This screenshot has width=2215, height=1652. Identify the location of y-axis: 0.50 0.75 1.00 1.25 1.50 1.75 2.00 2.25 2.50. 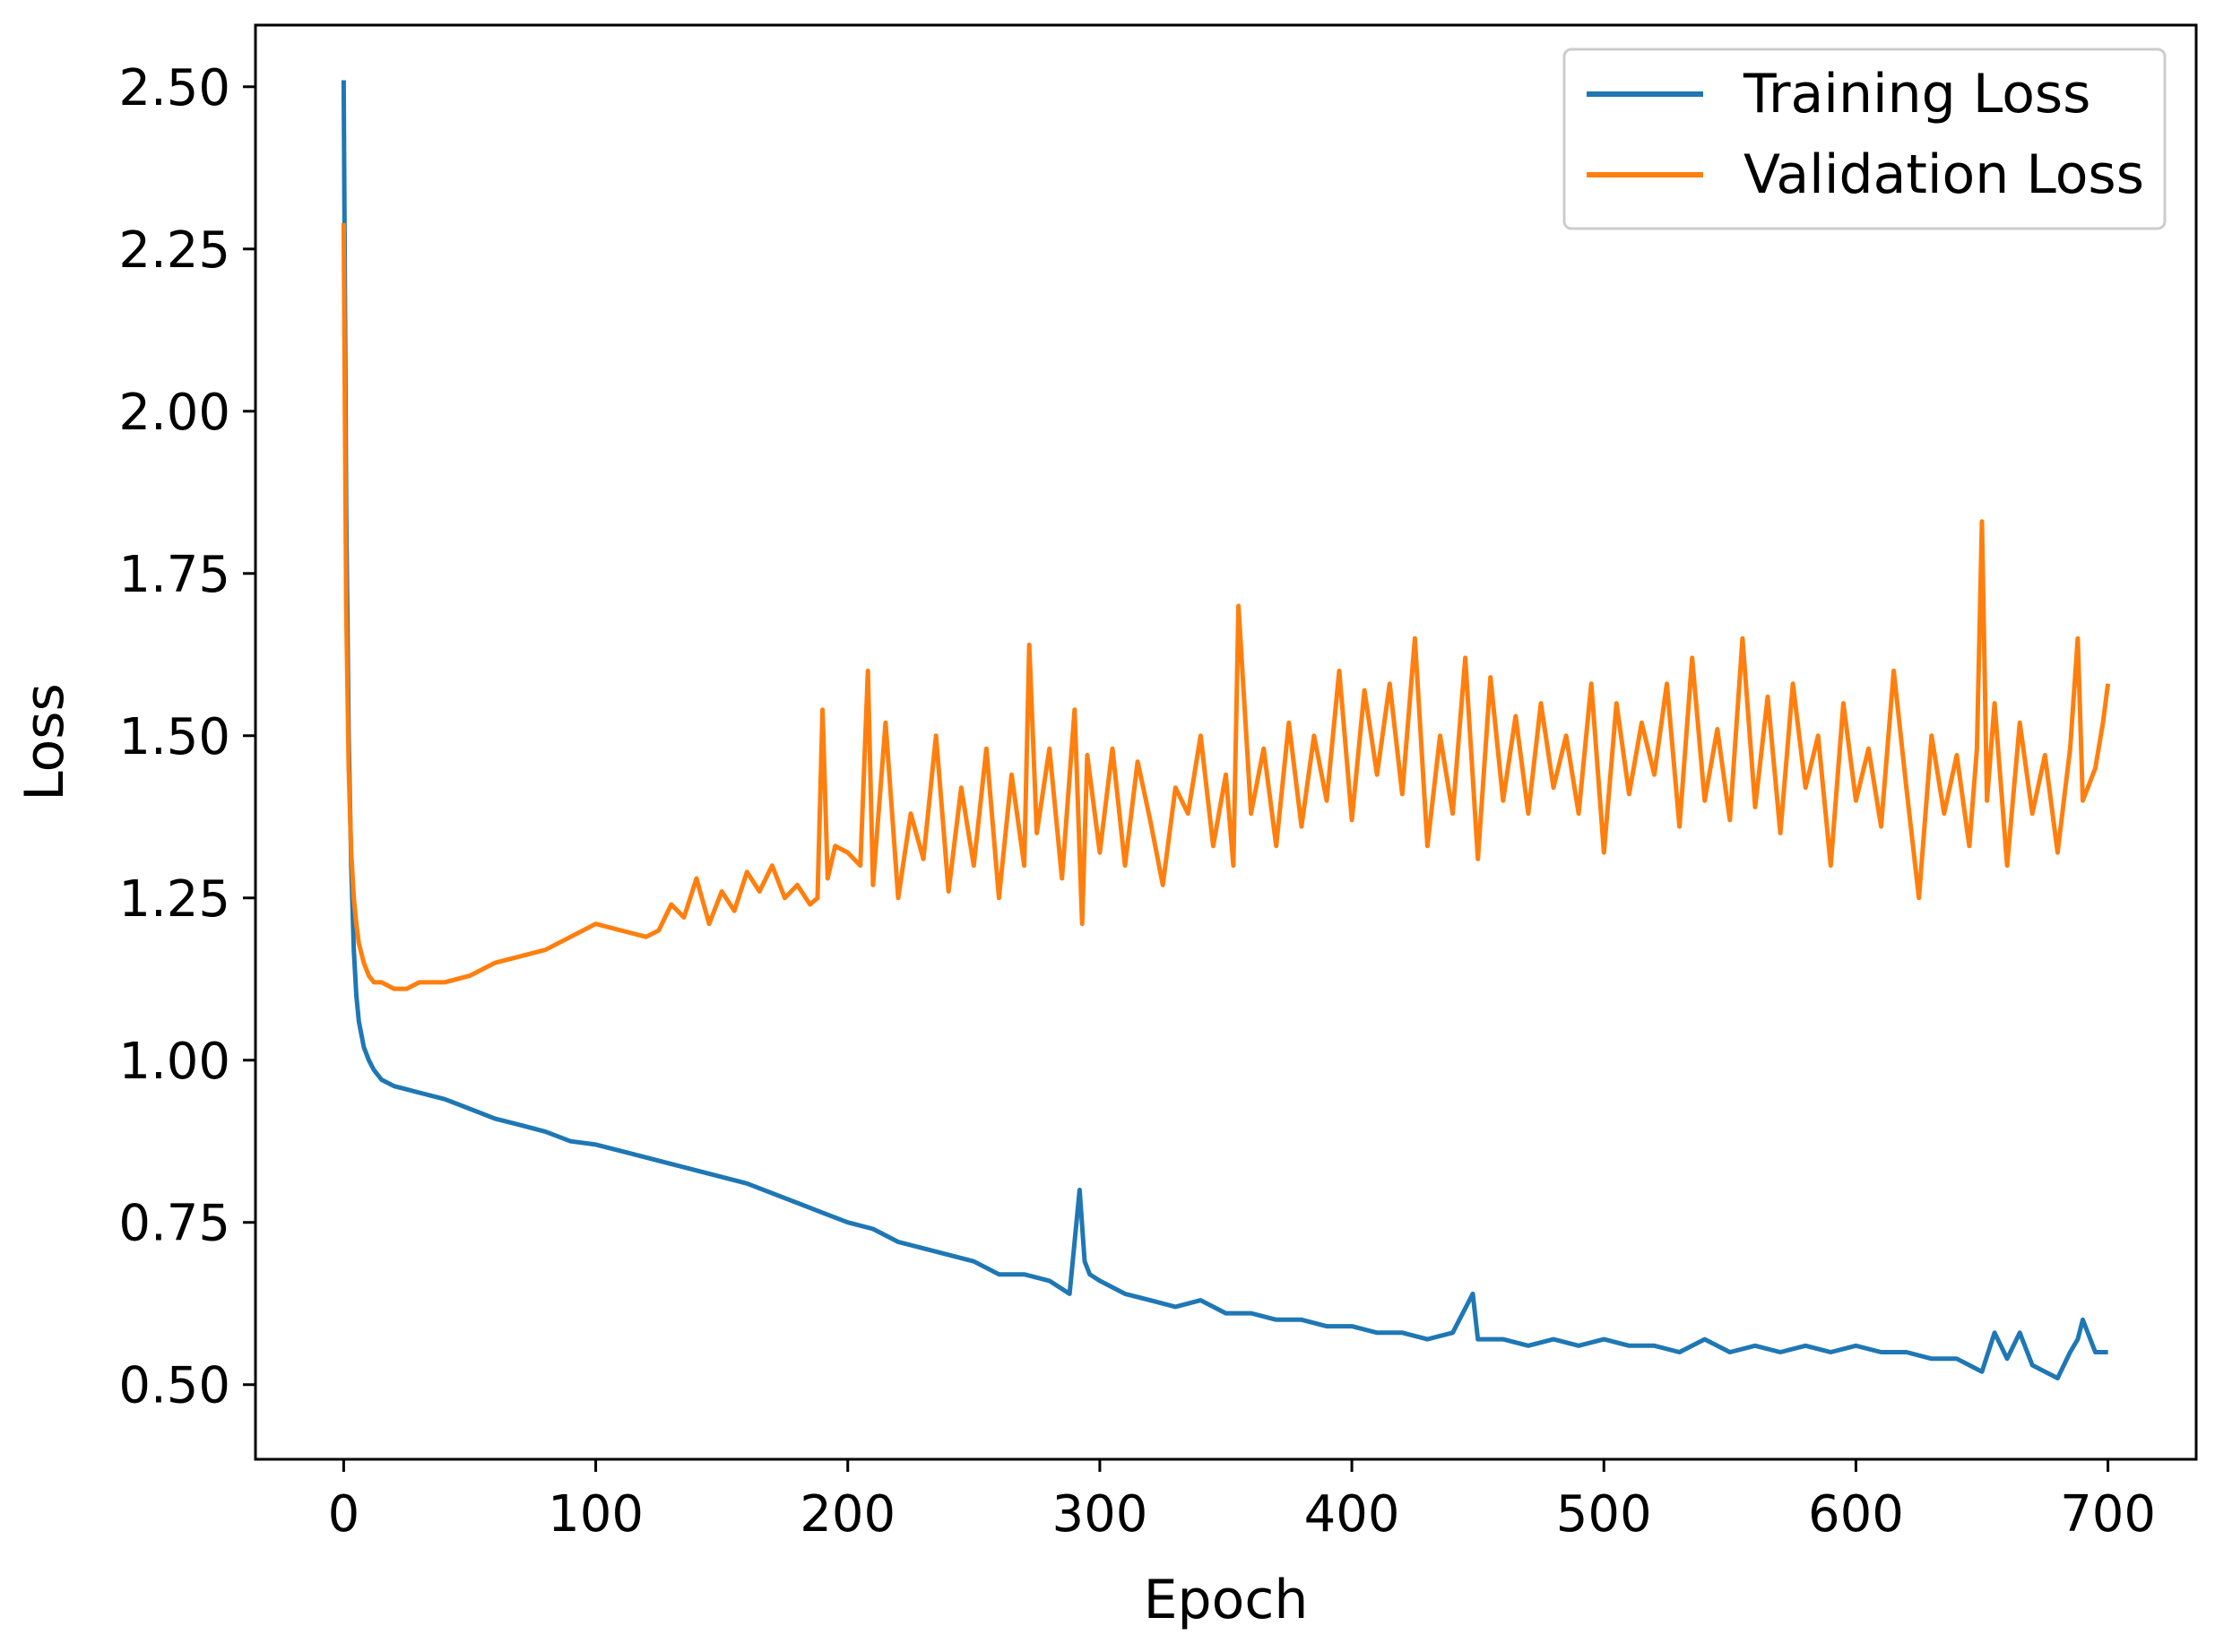
(186, 737).